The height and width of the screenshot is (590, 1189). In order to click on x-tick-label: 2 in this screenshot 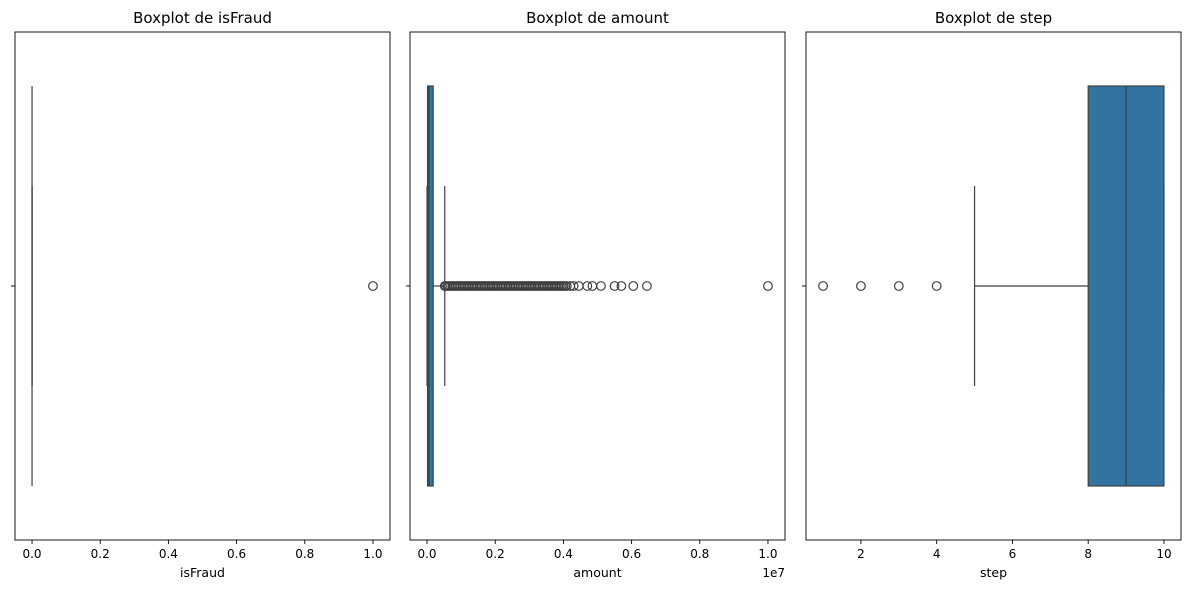, I will do `click(861, 554)`.